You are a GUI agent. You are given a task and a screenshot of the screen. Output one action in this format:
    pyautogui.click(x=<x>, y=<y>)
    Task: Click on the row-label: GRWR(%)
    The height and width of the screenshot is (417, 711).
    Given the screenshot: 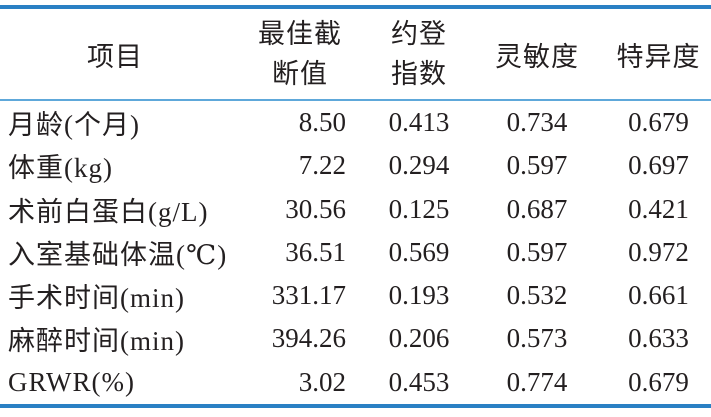 What is the action you would take?
    pyautogui.click(x=71, y=381)
    